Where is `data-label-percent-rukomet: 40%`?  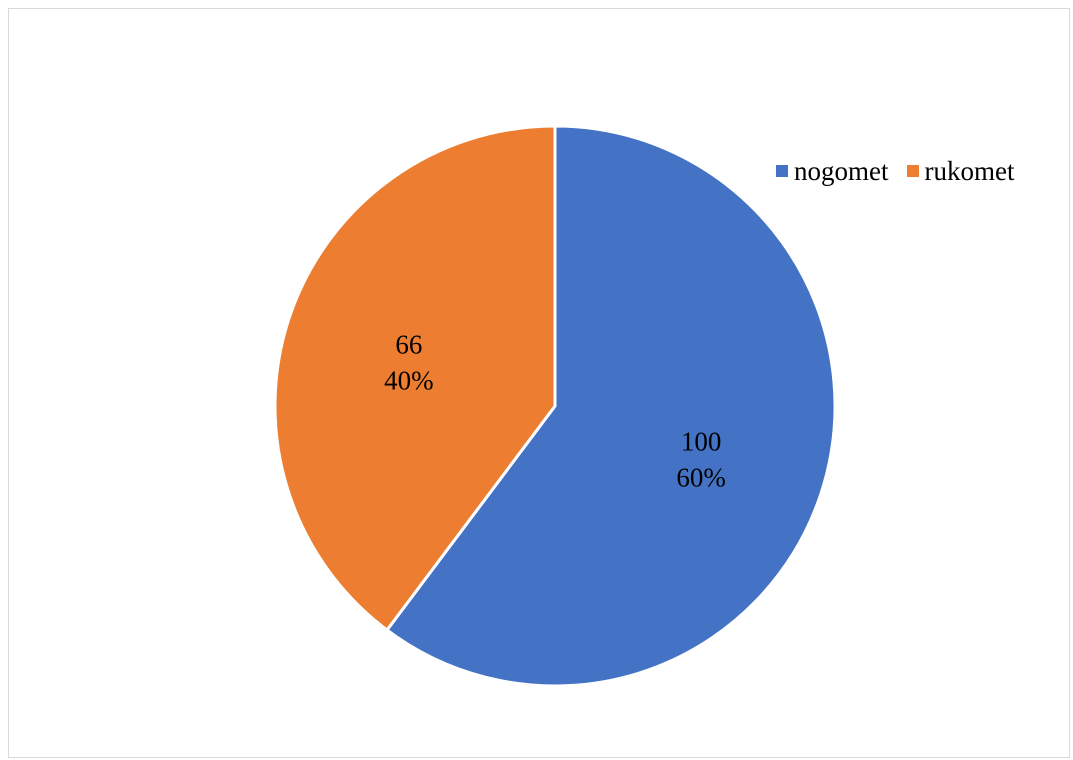
data-label-percent-rukomet: 40% is located at coordinates (409, 380).